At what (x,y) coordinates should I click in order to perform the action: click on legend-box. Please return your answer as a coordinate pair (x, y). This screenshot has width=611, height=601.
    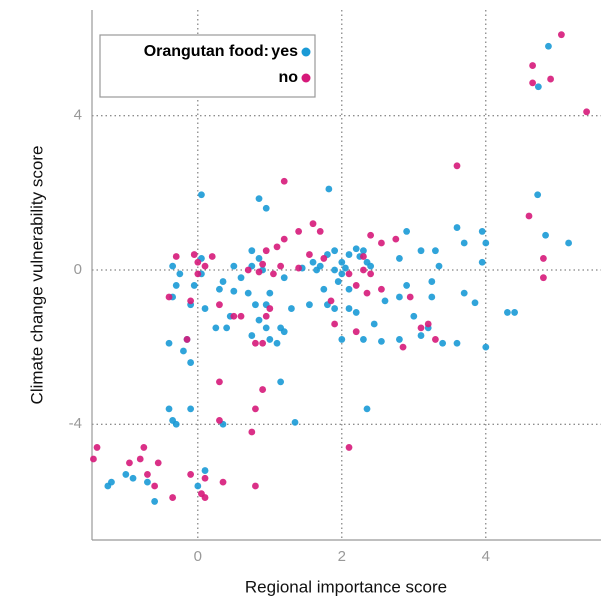
    Looking at the image, I should click on (207, 66).